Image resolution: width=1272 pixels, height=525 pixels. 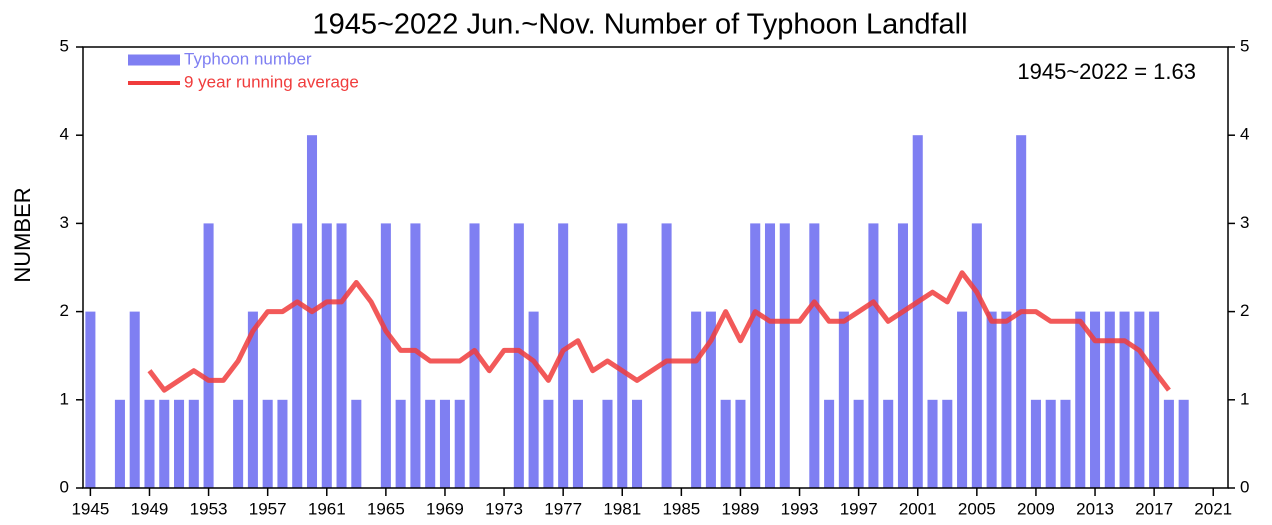 I want to click on legend-label: 9 year running average, so click(x=271, y=81).